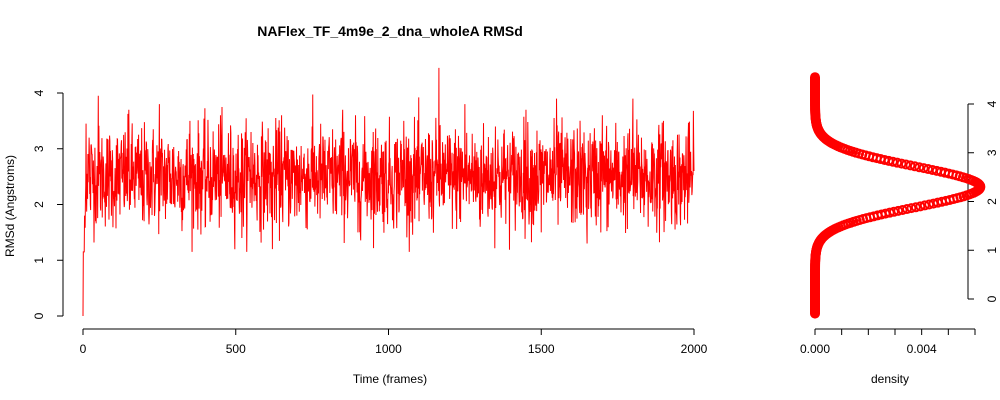 The height and width of the screenshot is (400, 1000). What do you see at coordinates (236, 349) in the screenshot?
I see `x-tick-label: 500` at bounding box center [236, 349].